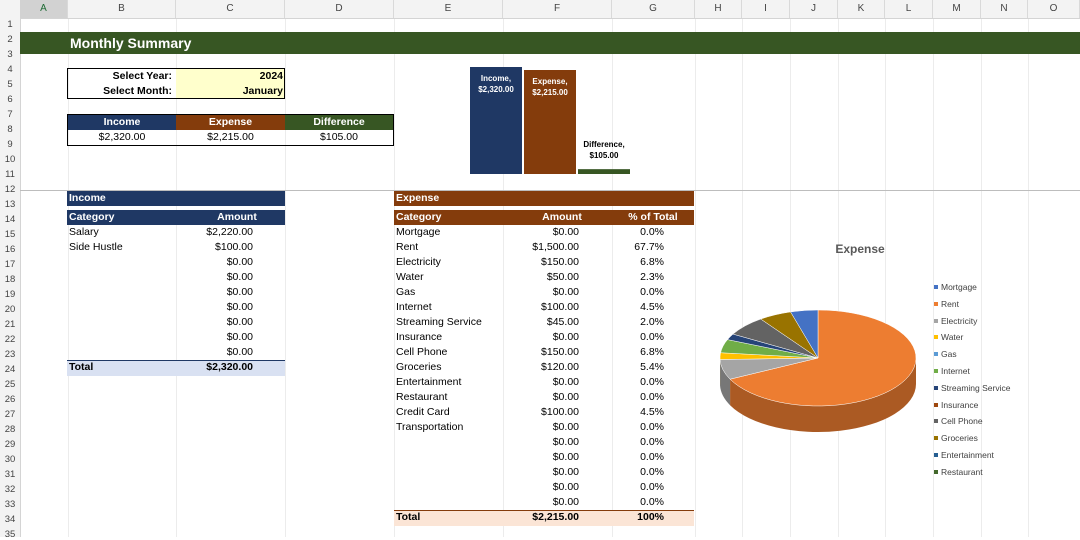 The width and height of the screenshot is (1080, 540). I want to click on column-header-o: O, so click(1054, 9).